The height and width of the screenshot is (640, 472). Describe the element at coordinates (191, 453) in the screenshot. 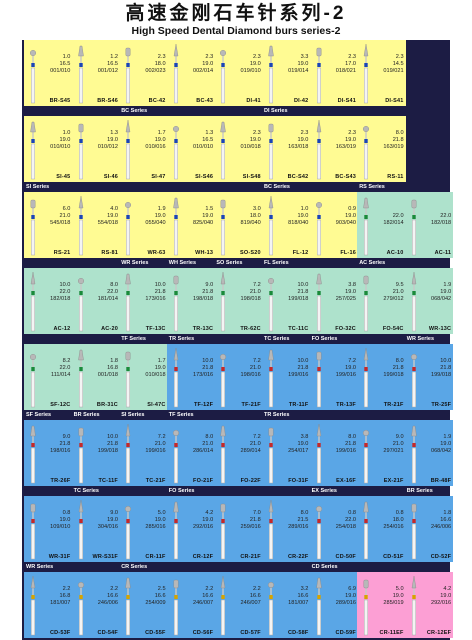

I see `product-card: 8.0 21.0 286/014 FO-21F` at that location.